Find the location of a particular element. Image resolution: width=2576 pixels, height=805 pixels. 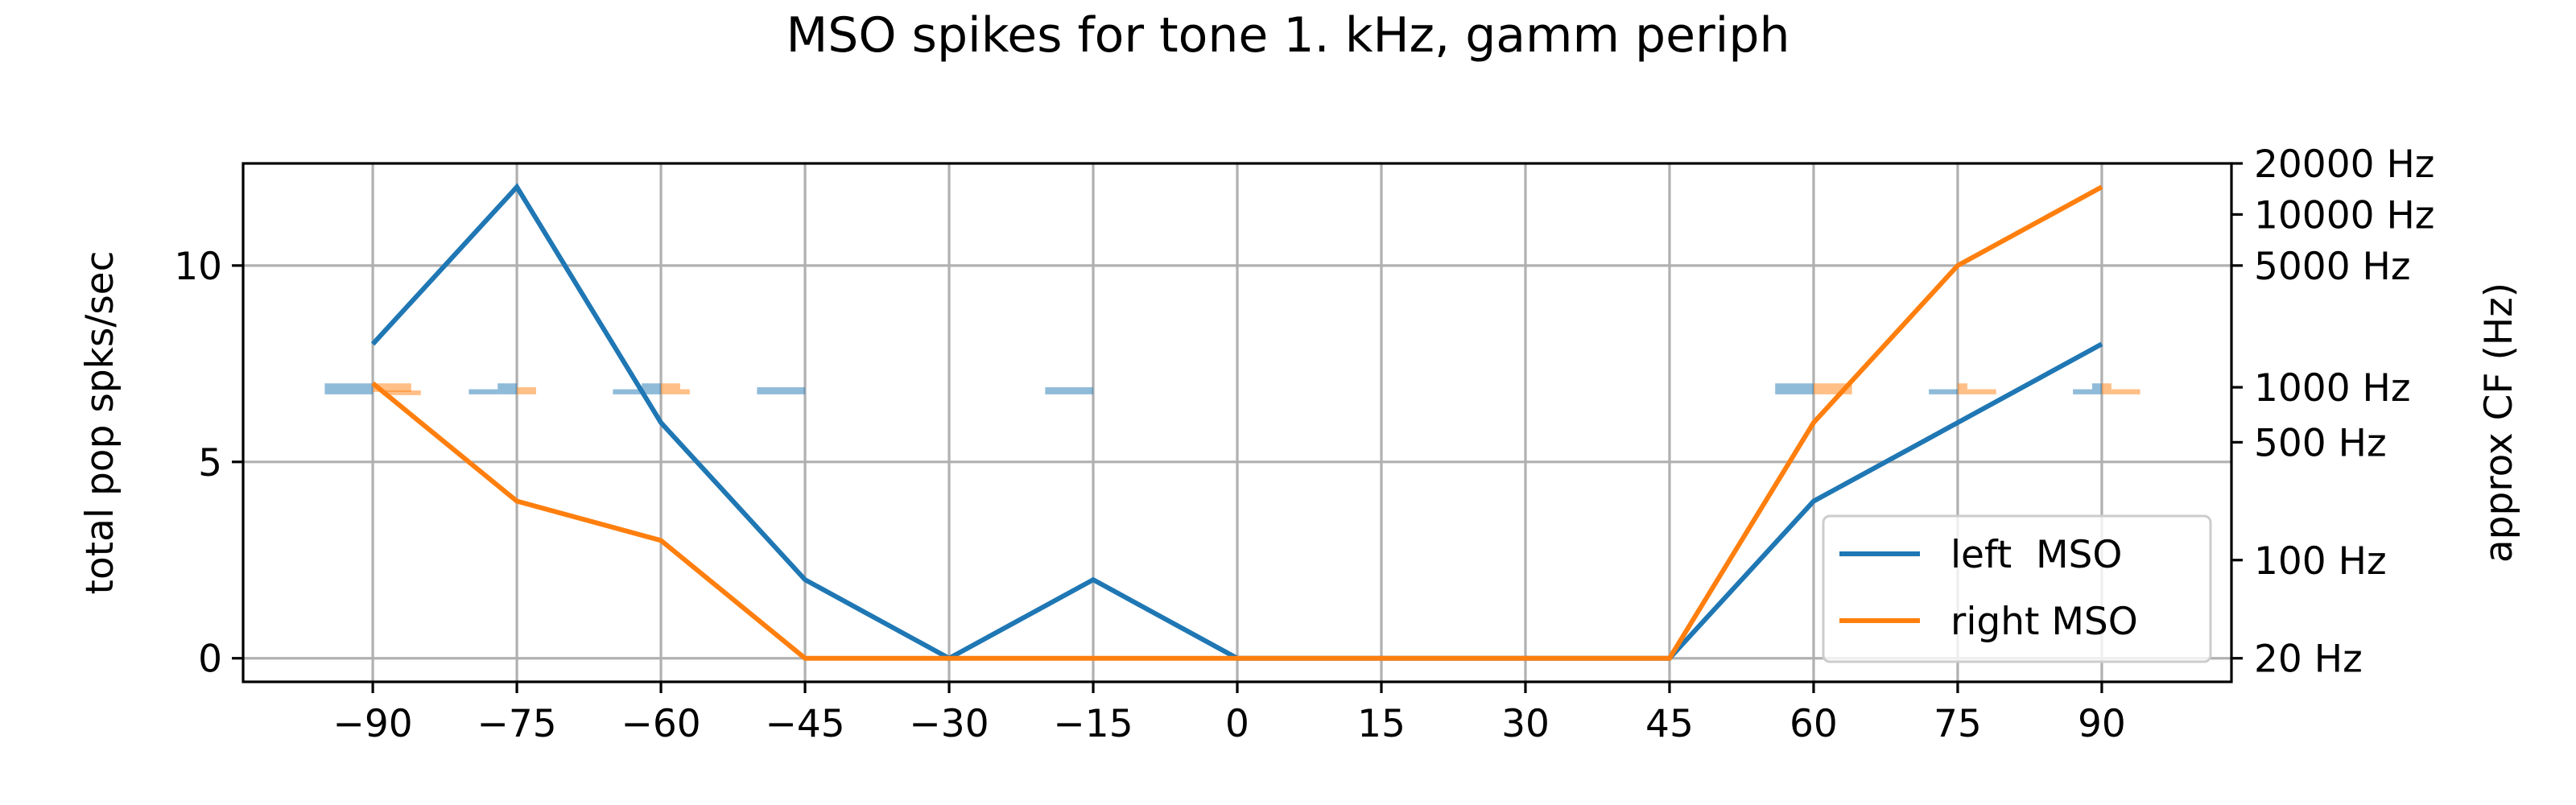

x-tick-label: 60 is located at coordinates (1814, 724).